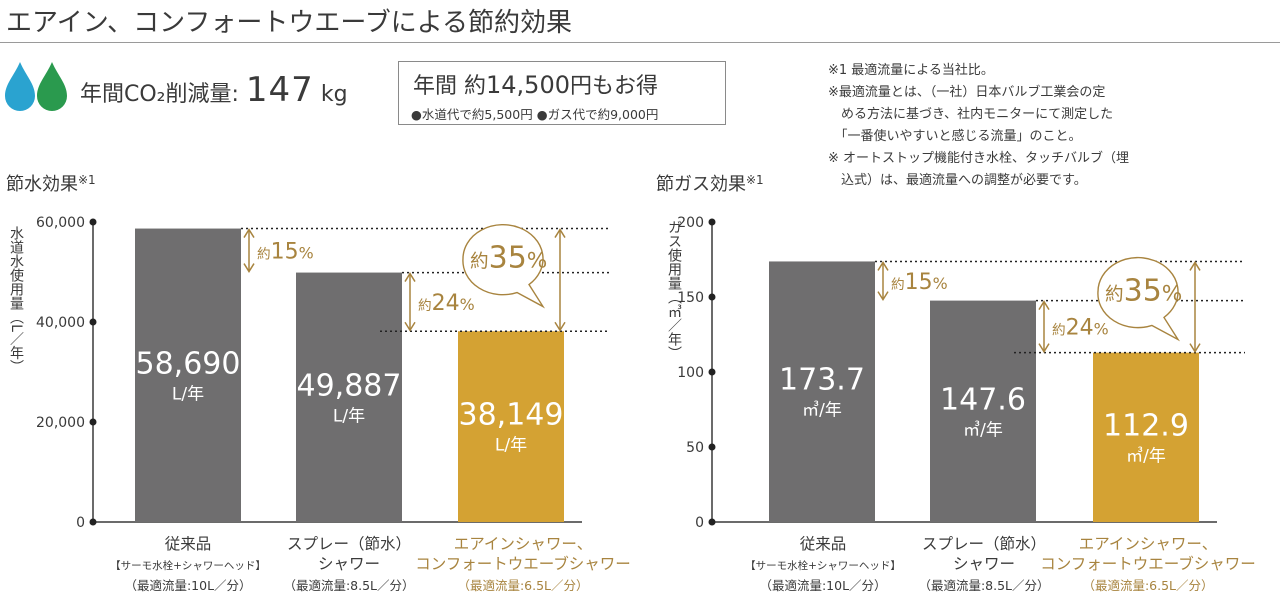 The height and width of the screenshot is (599, 1280). Describe the element at coordinates (289, 23) in the screenshot. I see `page-title: エアイン、コンフォートウエーブによる節約効果` at that location.